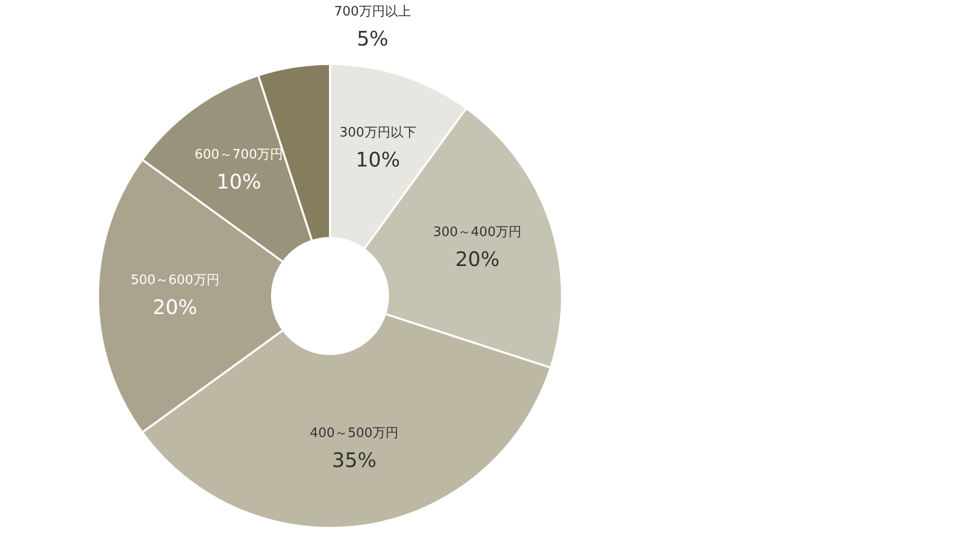 The height and width of the screenshot is (550, 960). I want to click on slice-label: 500～600万円, so click(175, 280).